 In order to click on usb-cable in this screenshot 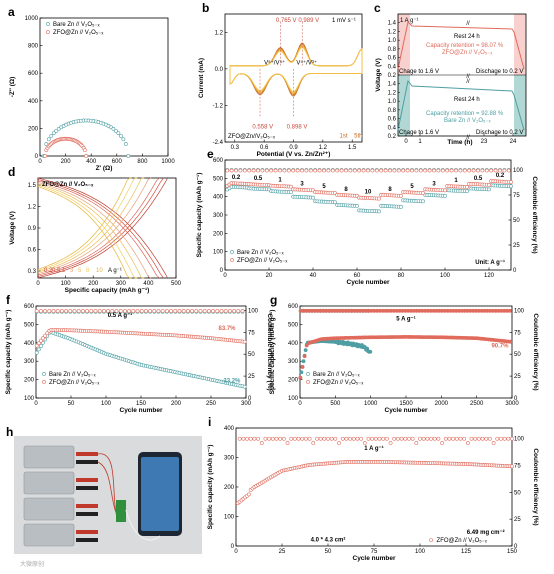, I will do `click(143, 525)`.